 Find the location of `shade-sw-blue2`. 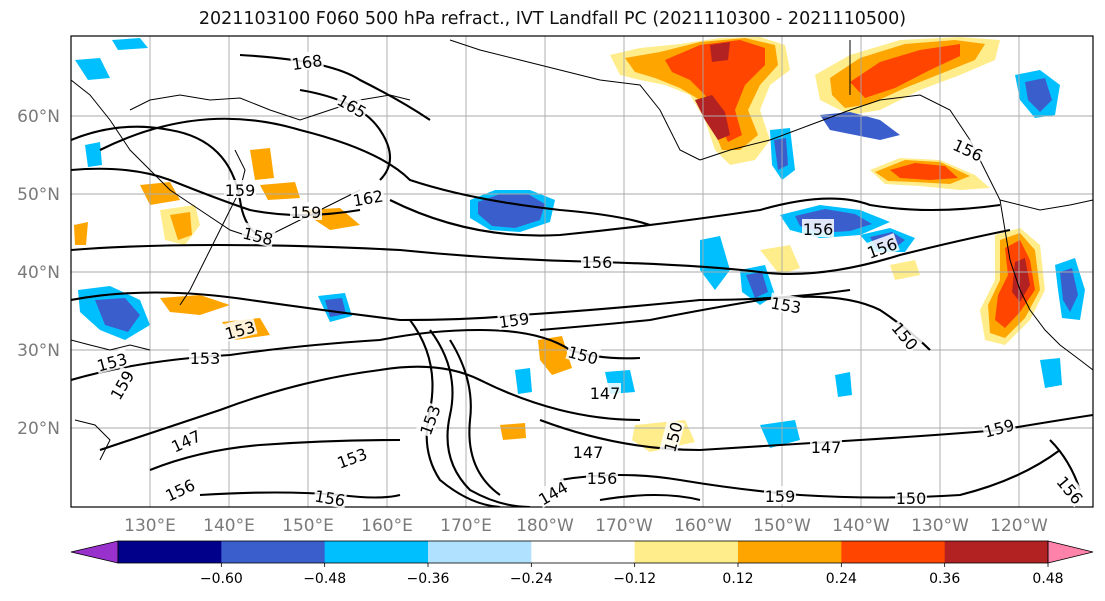

shade-sw-blue2 is located at coordinates (1069, 290).